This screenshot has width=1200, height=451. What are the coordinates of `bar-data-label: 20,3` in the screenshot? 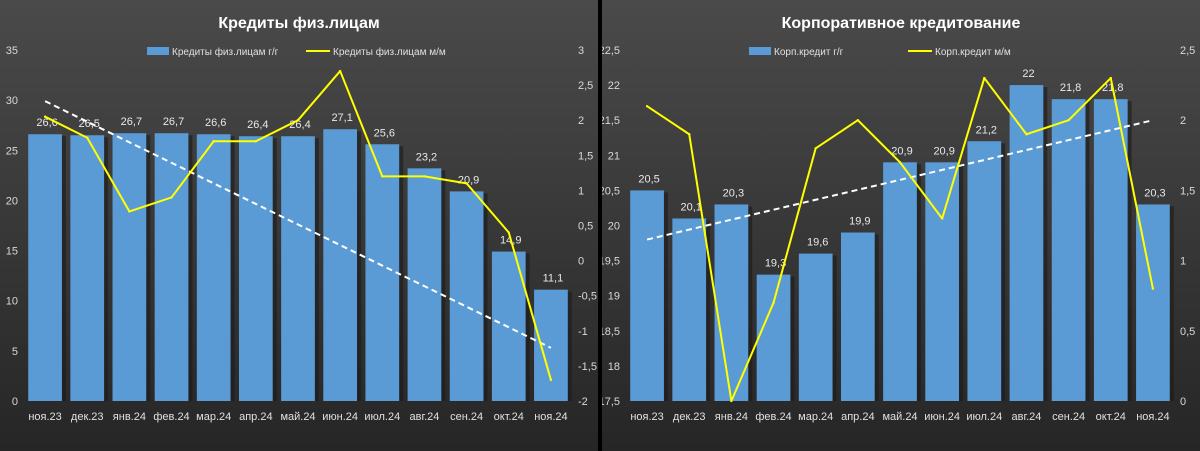 It's located at (733, 193).